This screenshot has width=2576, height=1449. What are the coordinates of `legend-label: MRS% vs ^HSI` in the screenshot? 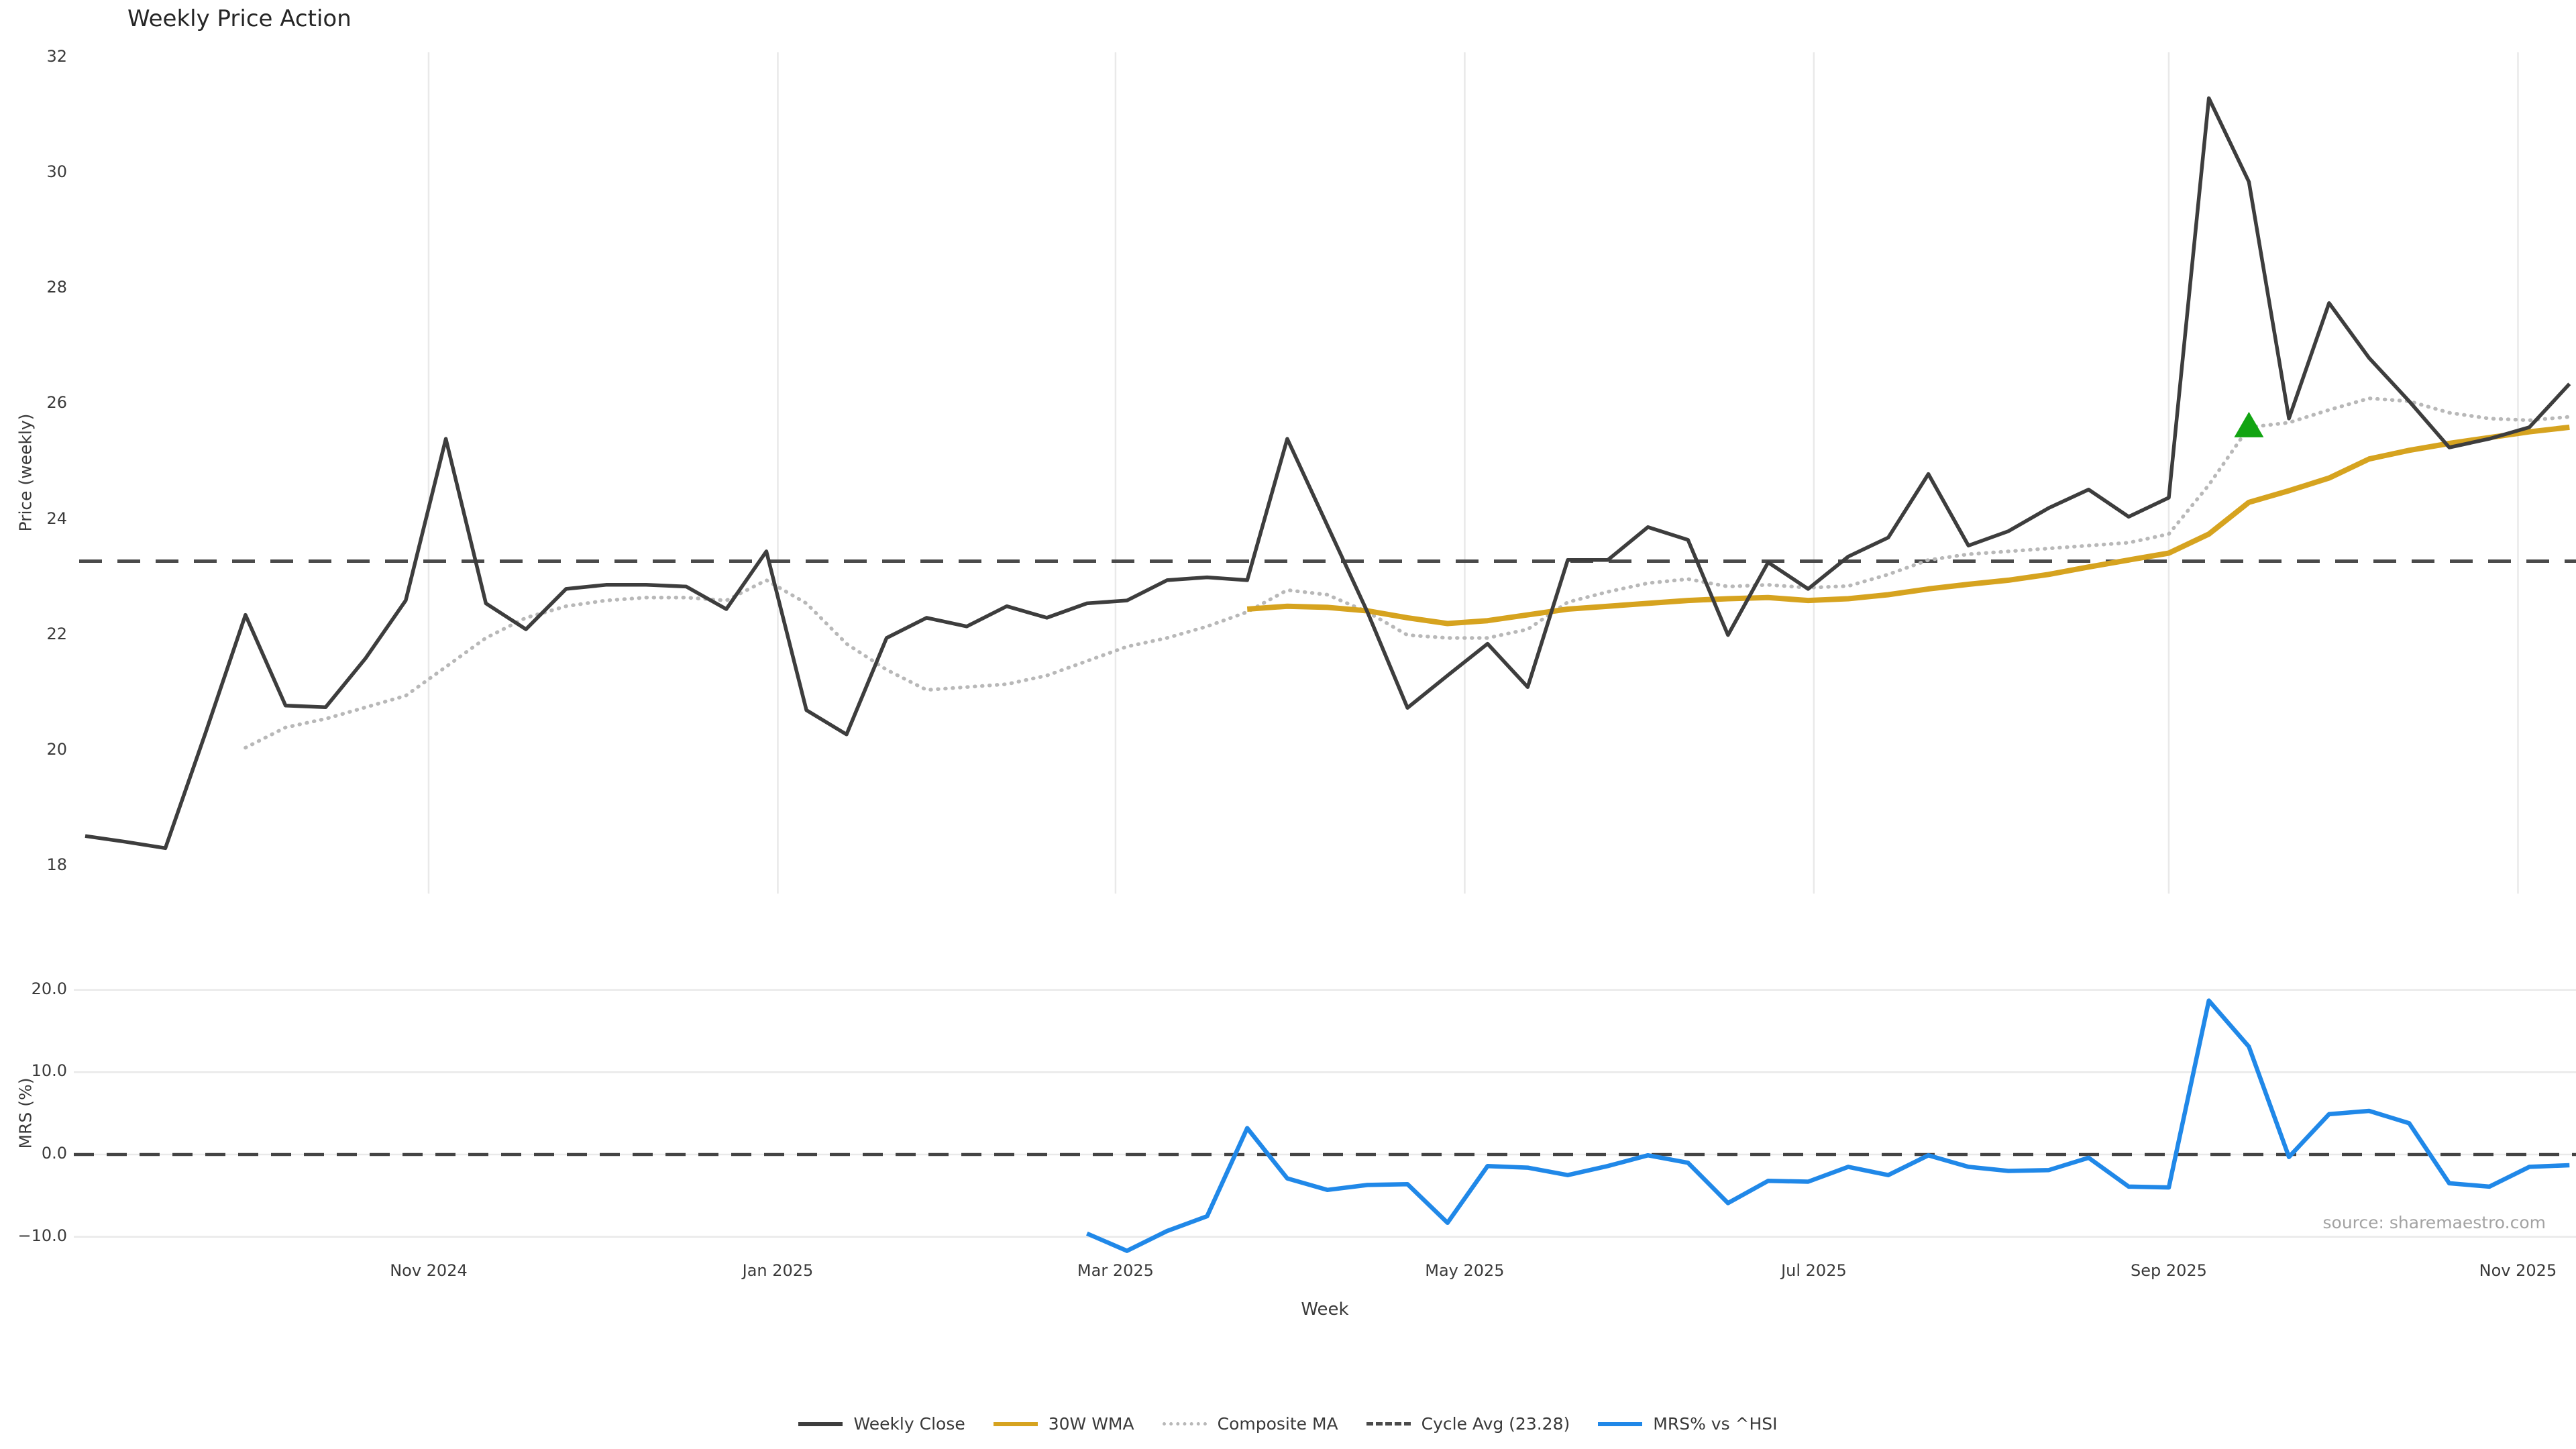 It's located at (1715, 1424).